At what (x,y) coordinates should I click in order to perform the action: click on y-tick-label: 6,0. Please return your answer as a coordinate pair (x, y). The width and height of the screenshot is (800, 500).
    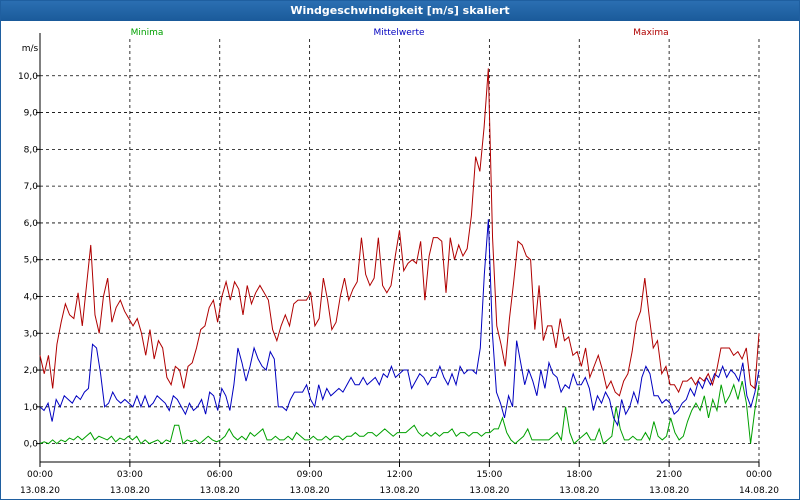
    Looking at the image, I should click on (31, 224).